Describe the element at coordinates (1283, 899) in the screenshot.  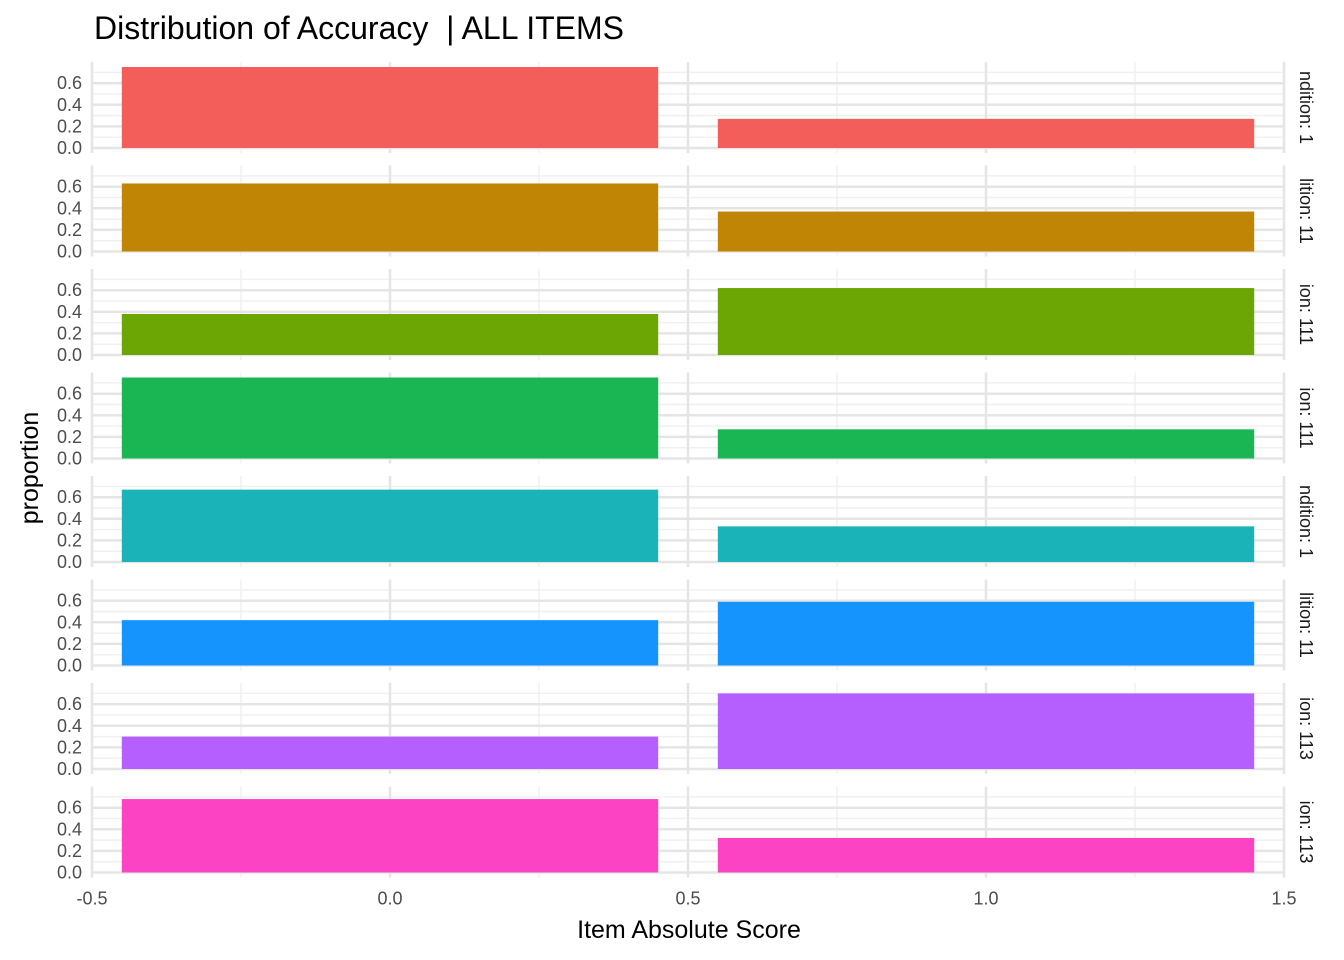
I see `x-tick-label: 1.5` at that location.